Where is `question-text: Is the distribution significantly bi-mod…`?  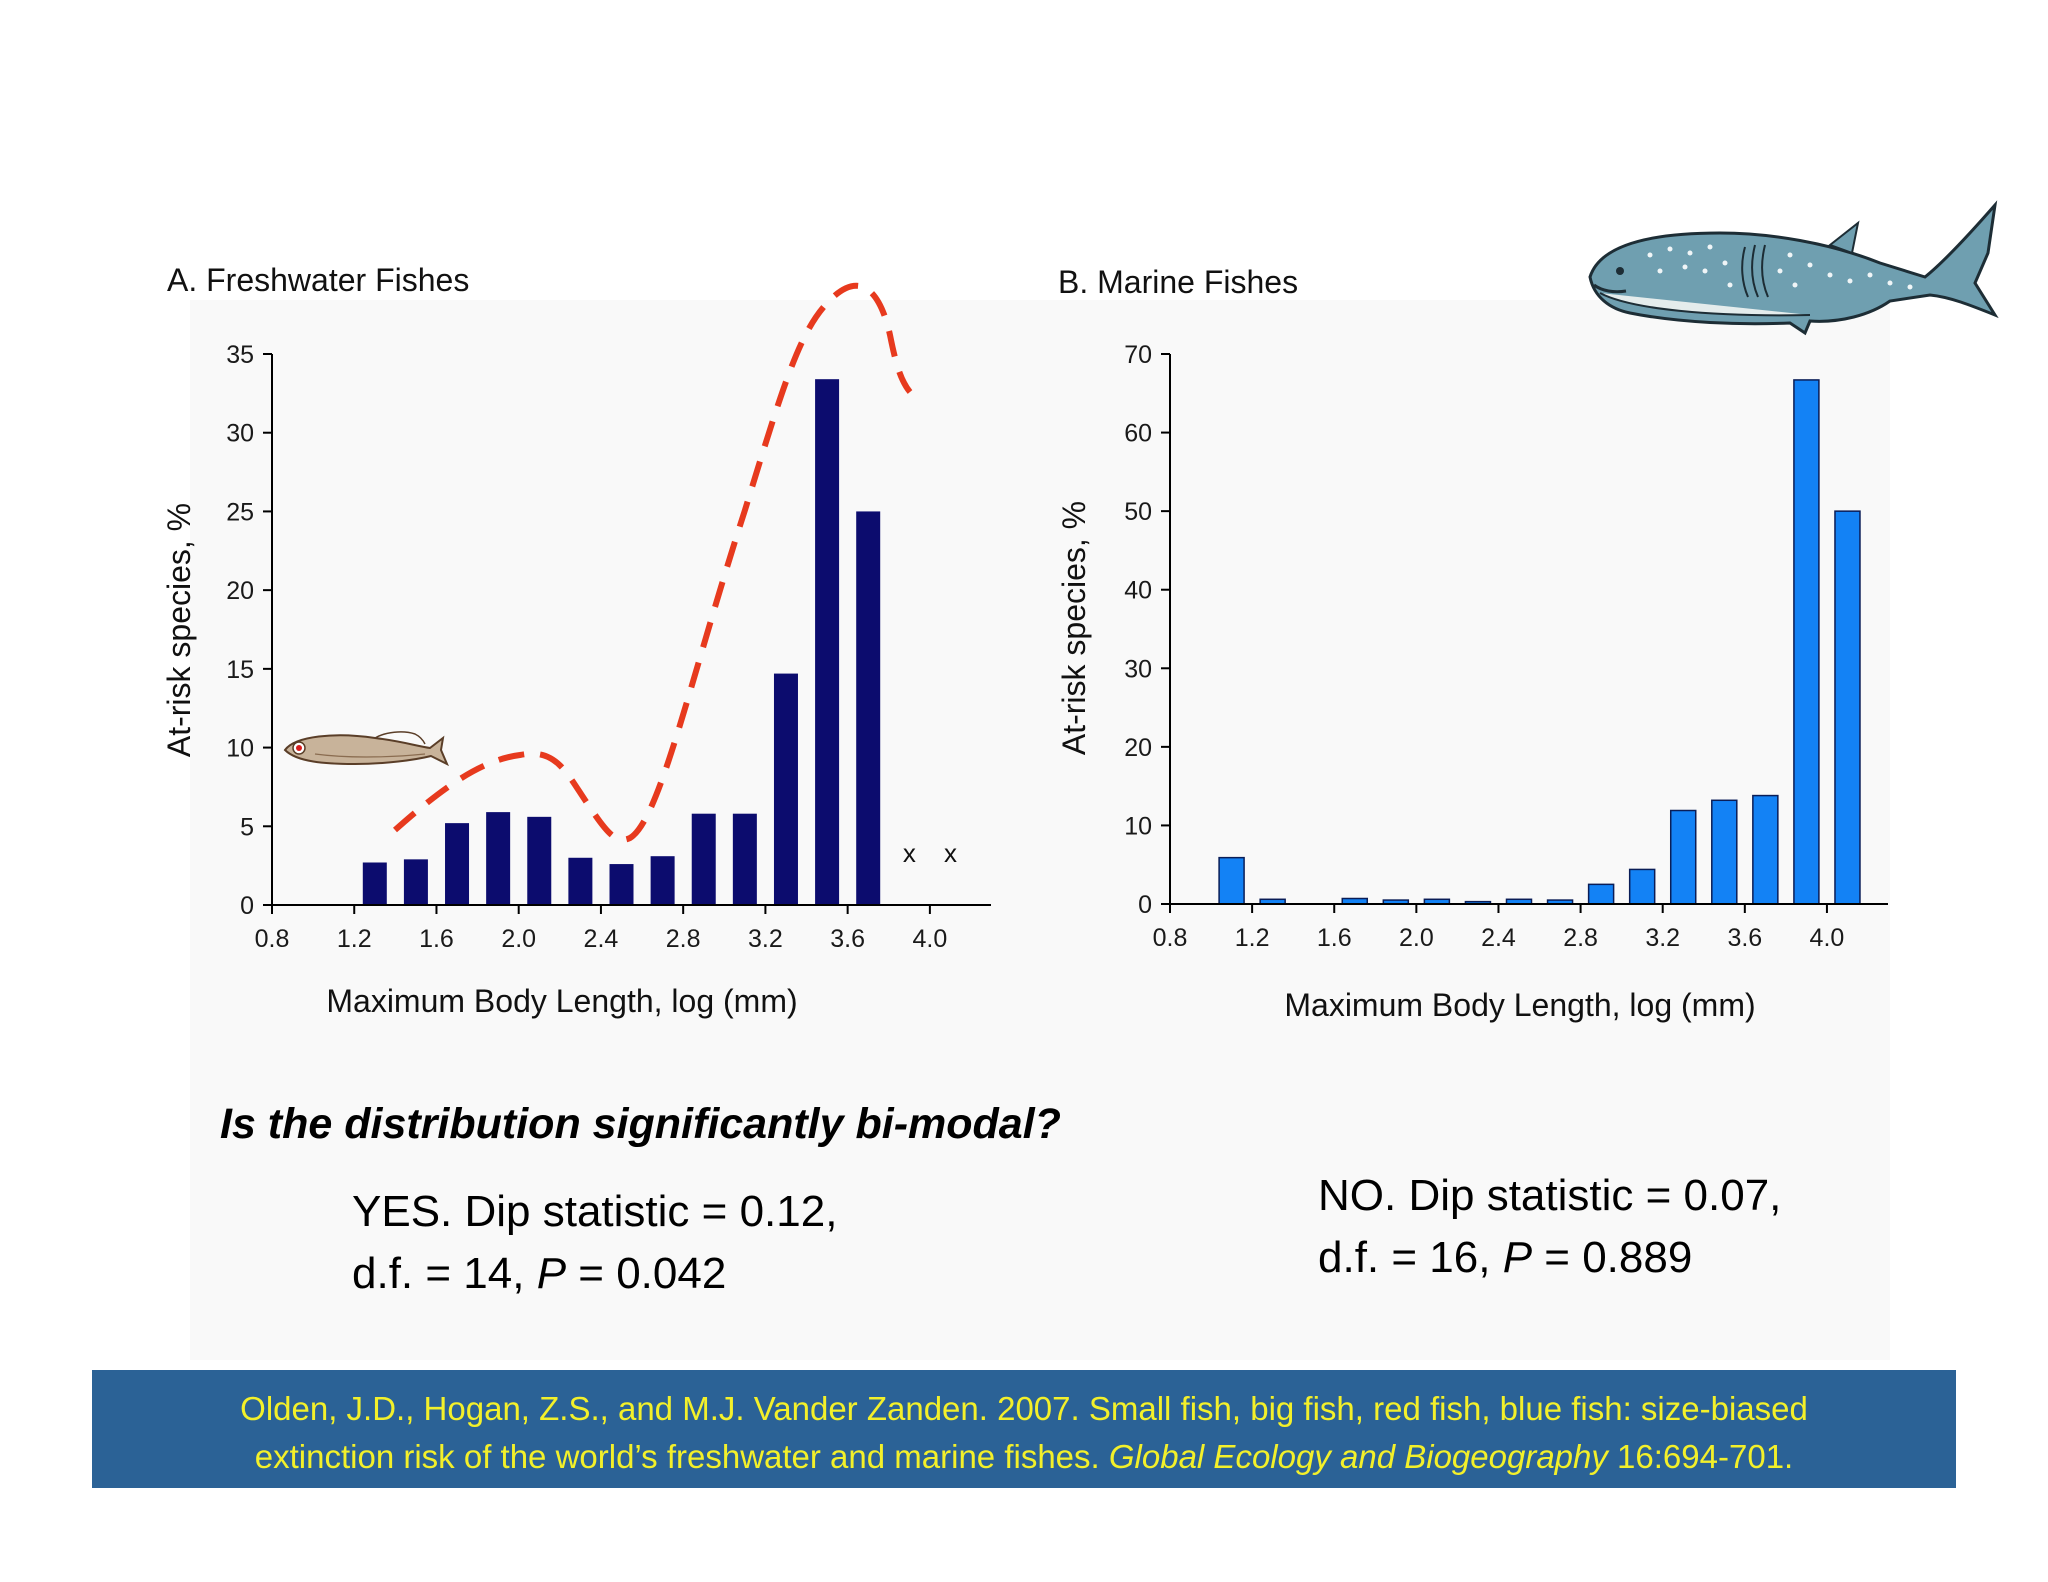 question-text: Is the distribution significantly bi-mod… is located at coordinates (640, 1124).